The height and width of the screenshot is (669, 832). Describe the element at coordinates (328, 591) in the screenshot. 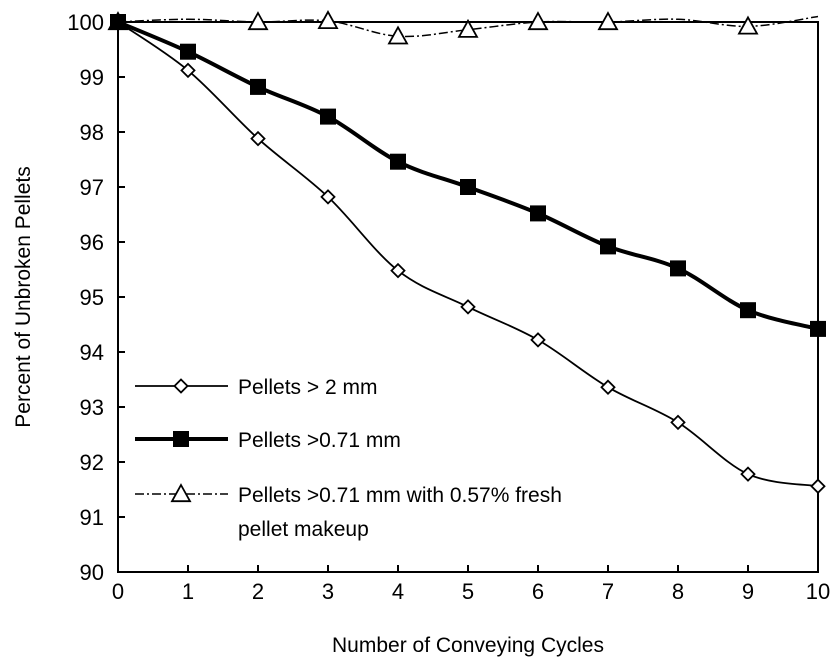

I see `x-tick-label: 3` at that location.